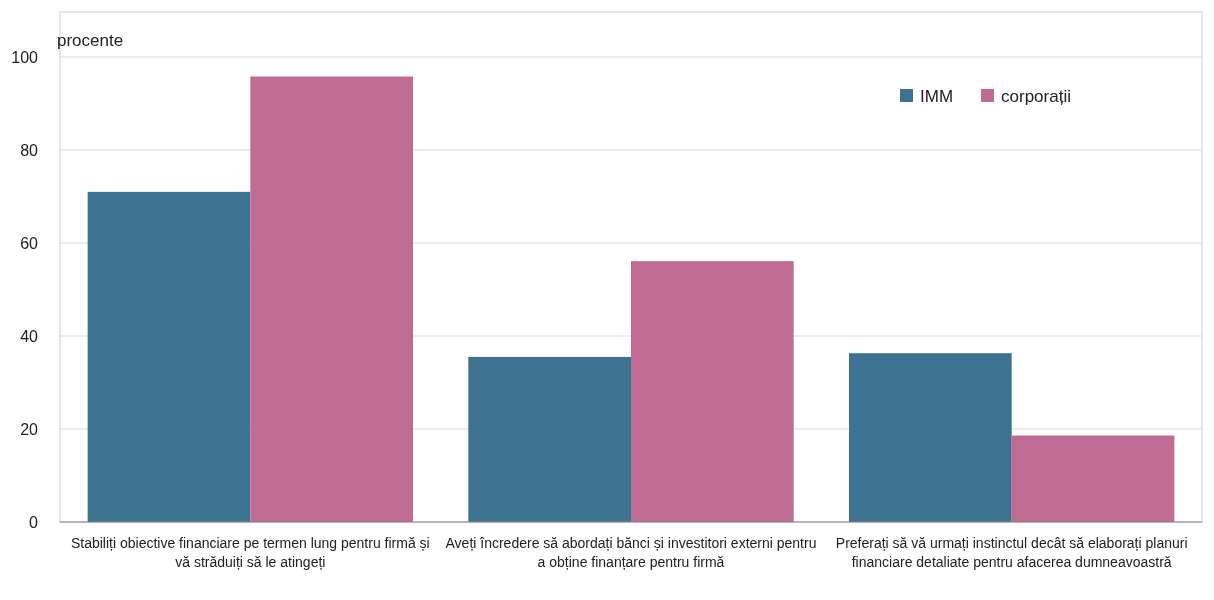  Describe the element at coordinates (29, 150) in the screenshot. I see `y-tick-label: 80` at that location.